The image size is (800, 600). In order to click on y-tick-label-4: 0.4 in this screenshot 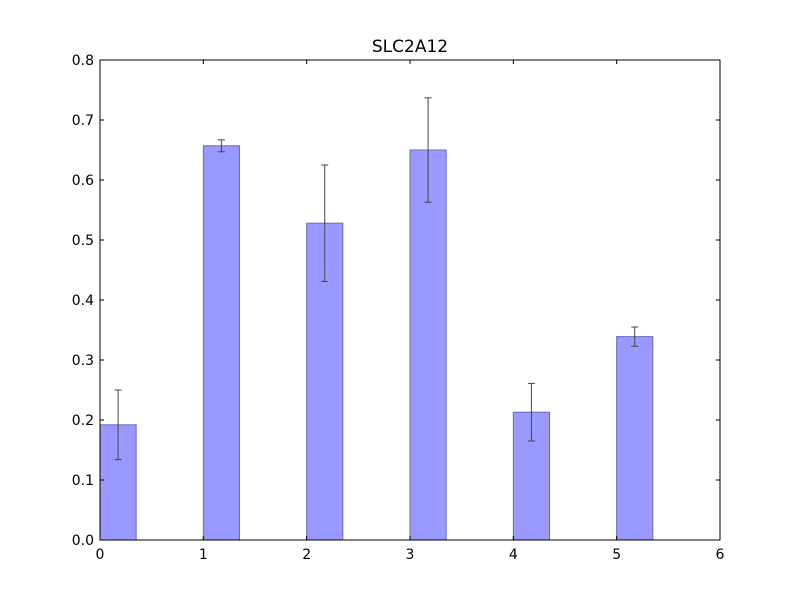, I will do `click(83, 301)`.